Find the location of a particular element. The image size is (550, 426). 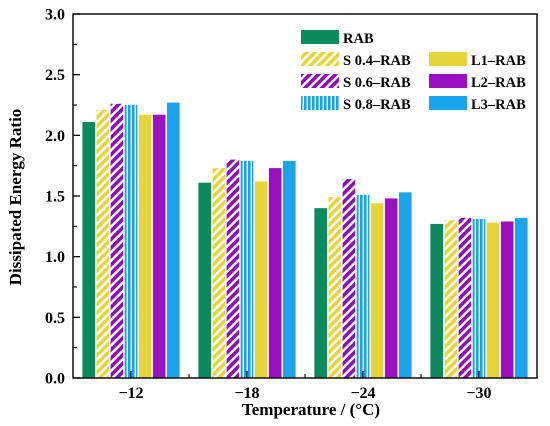

legend-label: RAB is located at coordinates (358, 39).